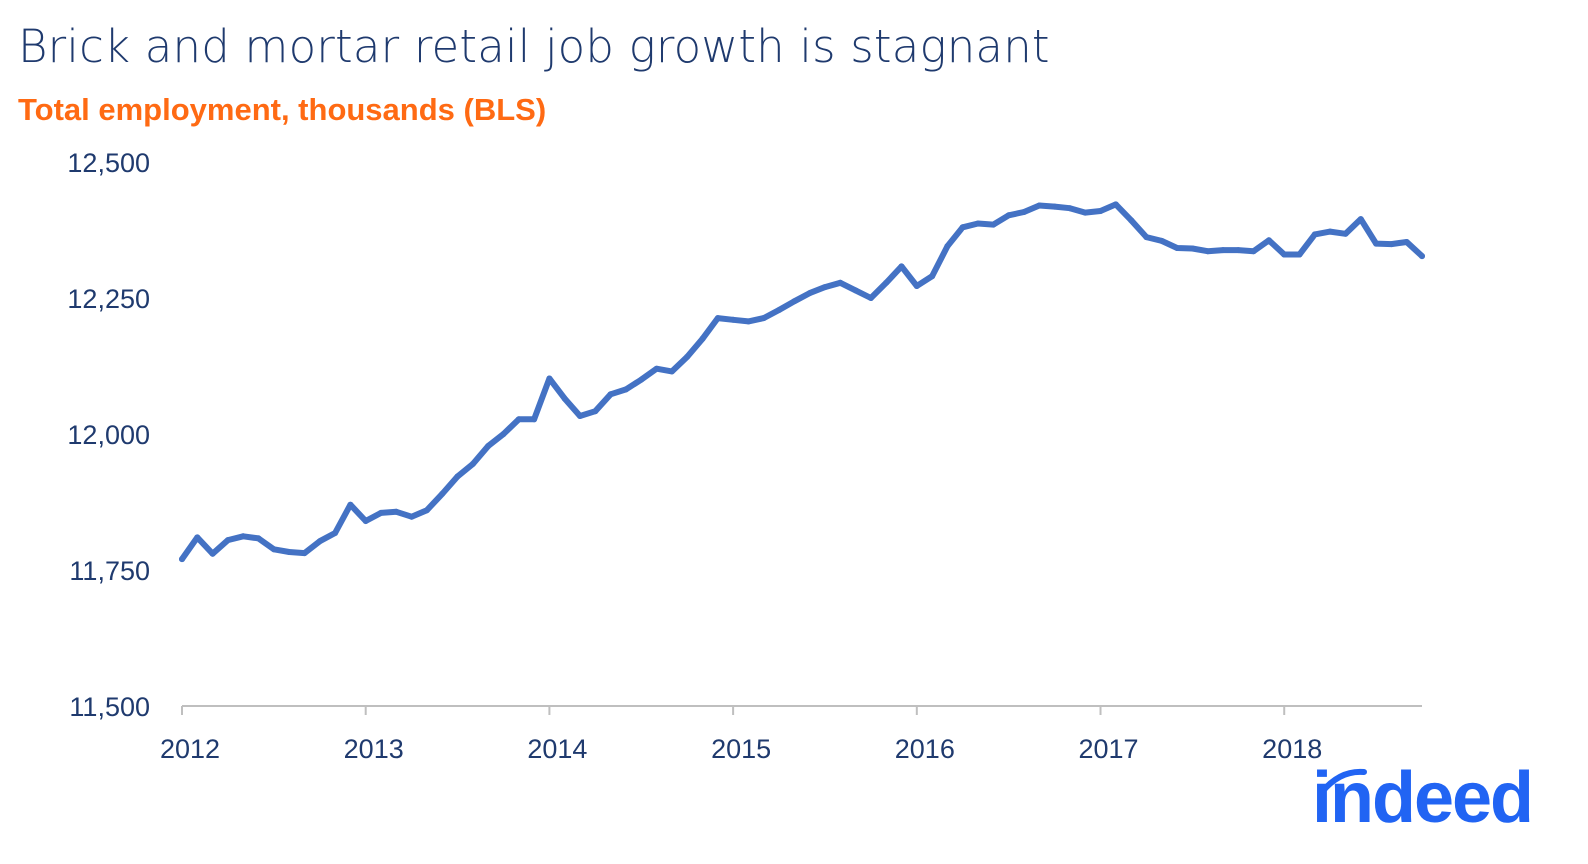  Describe the element at coordinates (374, 749) in the screenshot. I see `x-tick-label: 2013` at that location.